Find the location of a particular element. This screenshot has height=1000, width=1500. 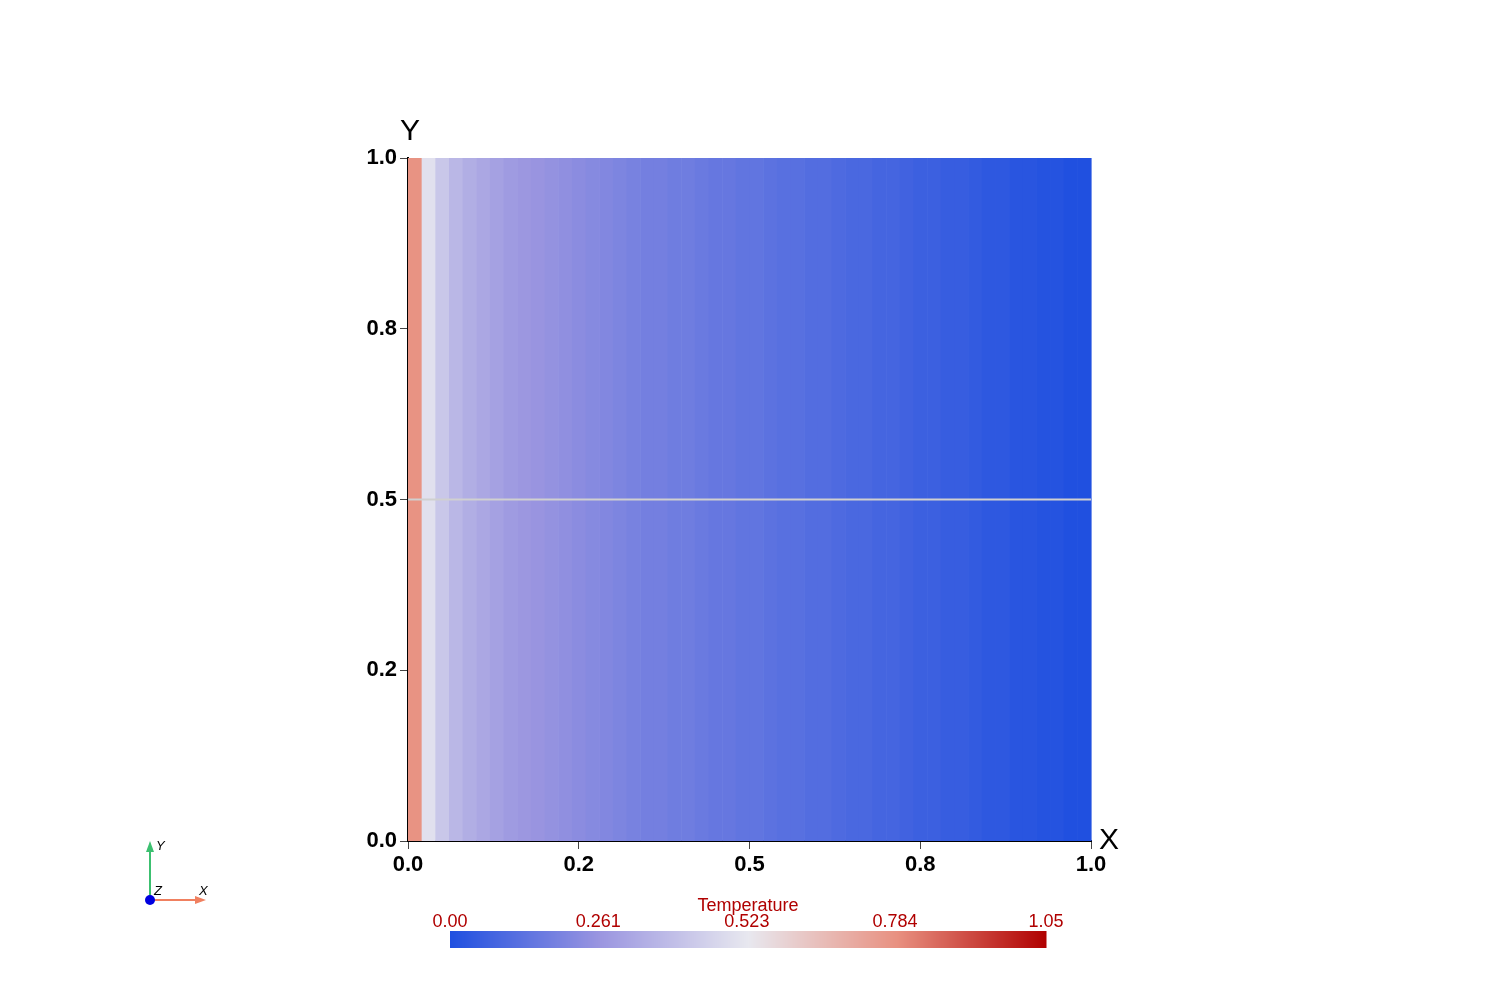

y-tick-label: 0.2 is located at coordinates (381, 669).